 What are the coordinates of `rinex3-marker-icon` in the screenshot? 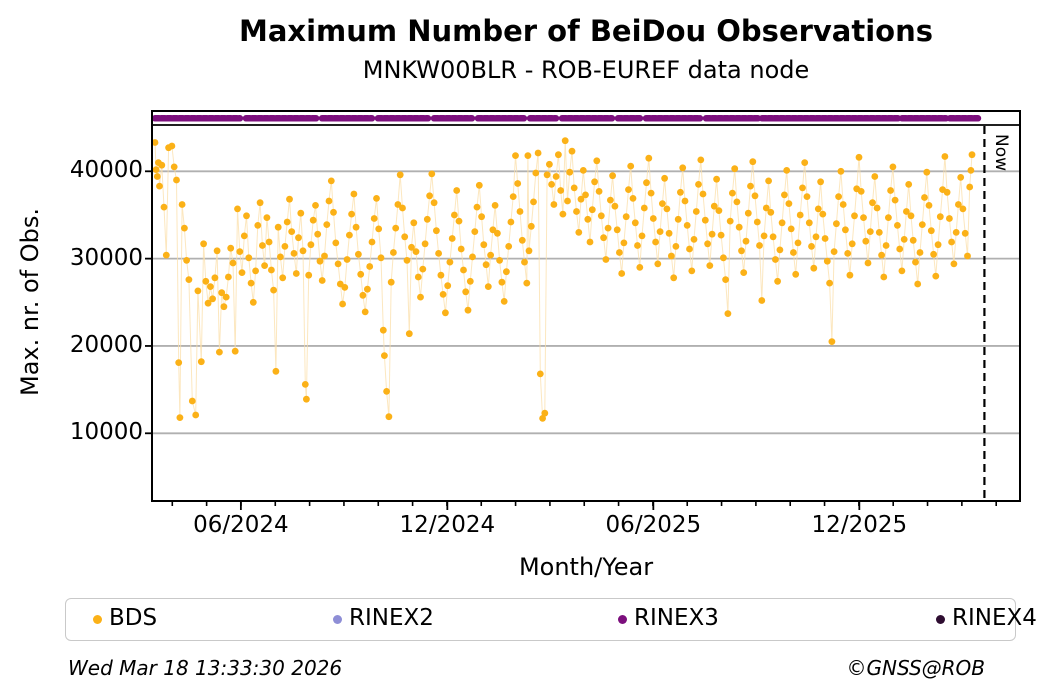 It's located at (622, 619).